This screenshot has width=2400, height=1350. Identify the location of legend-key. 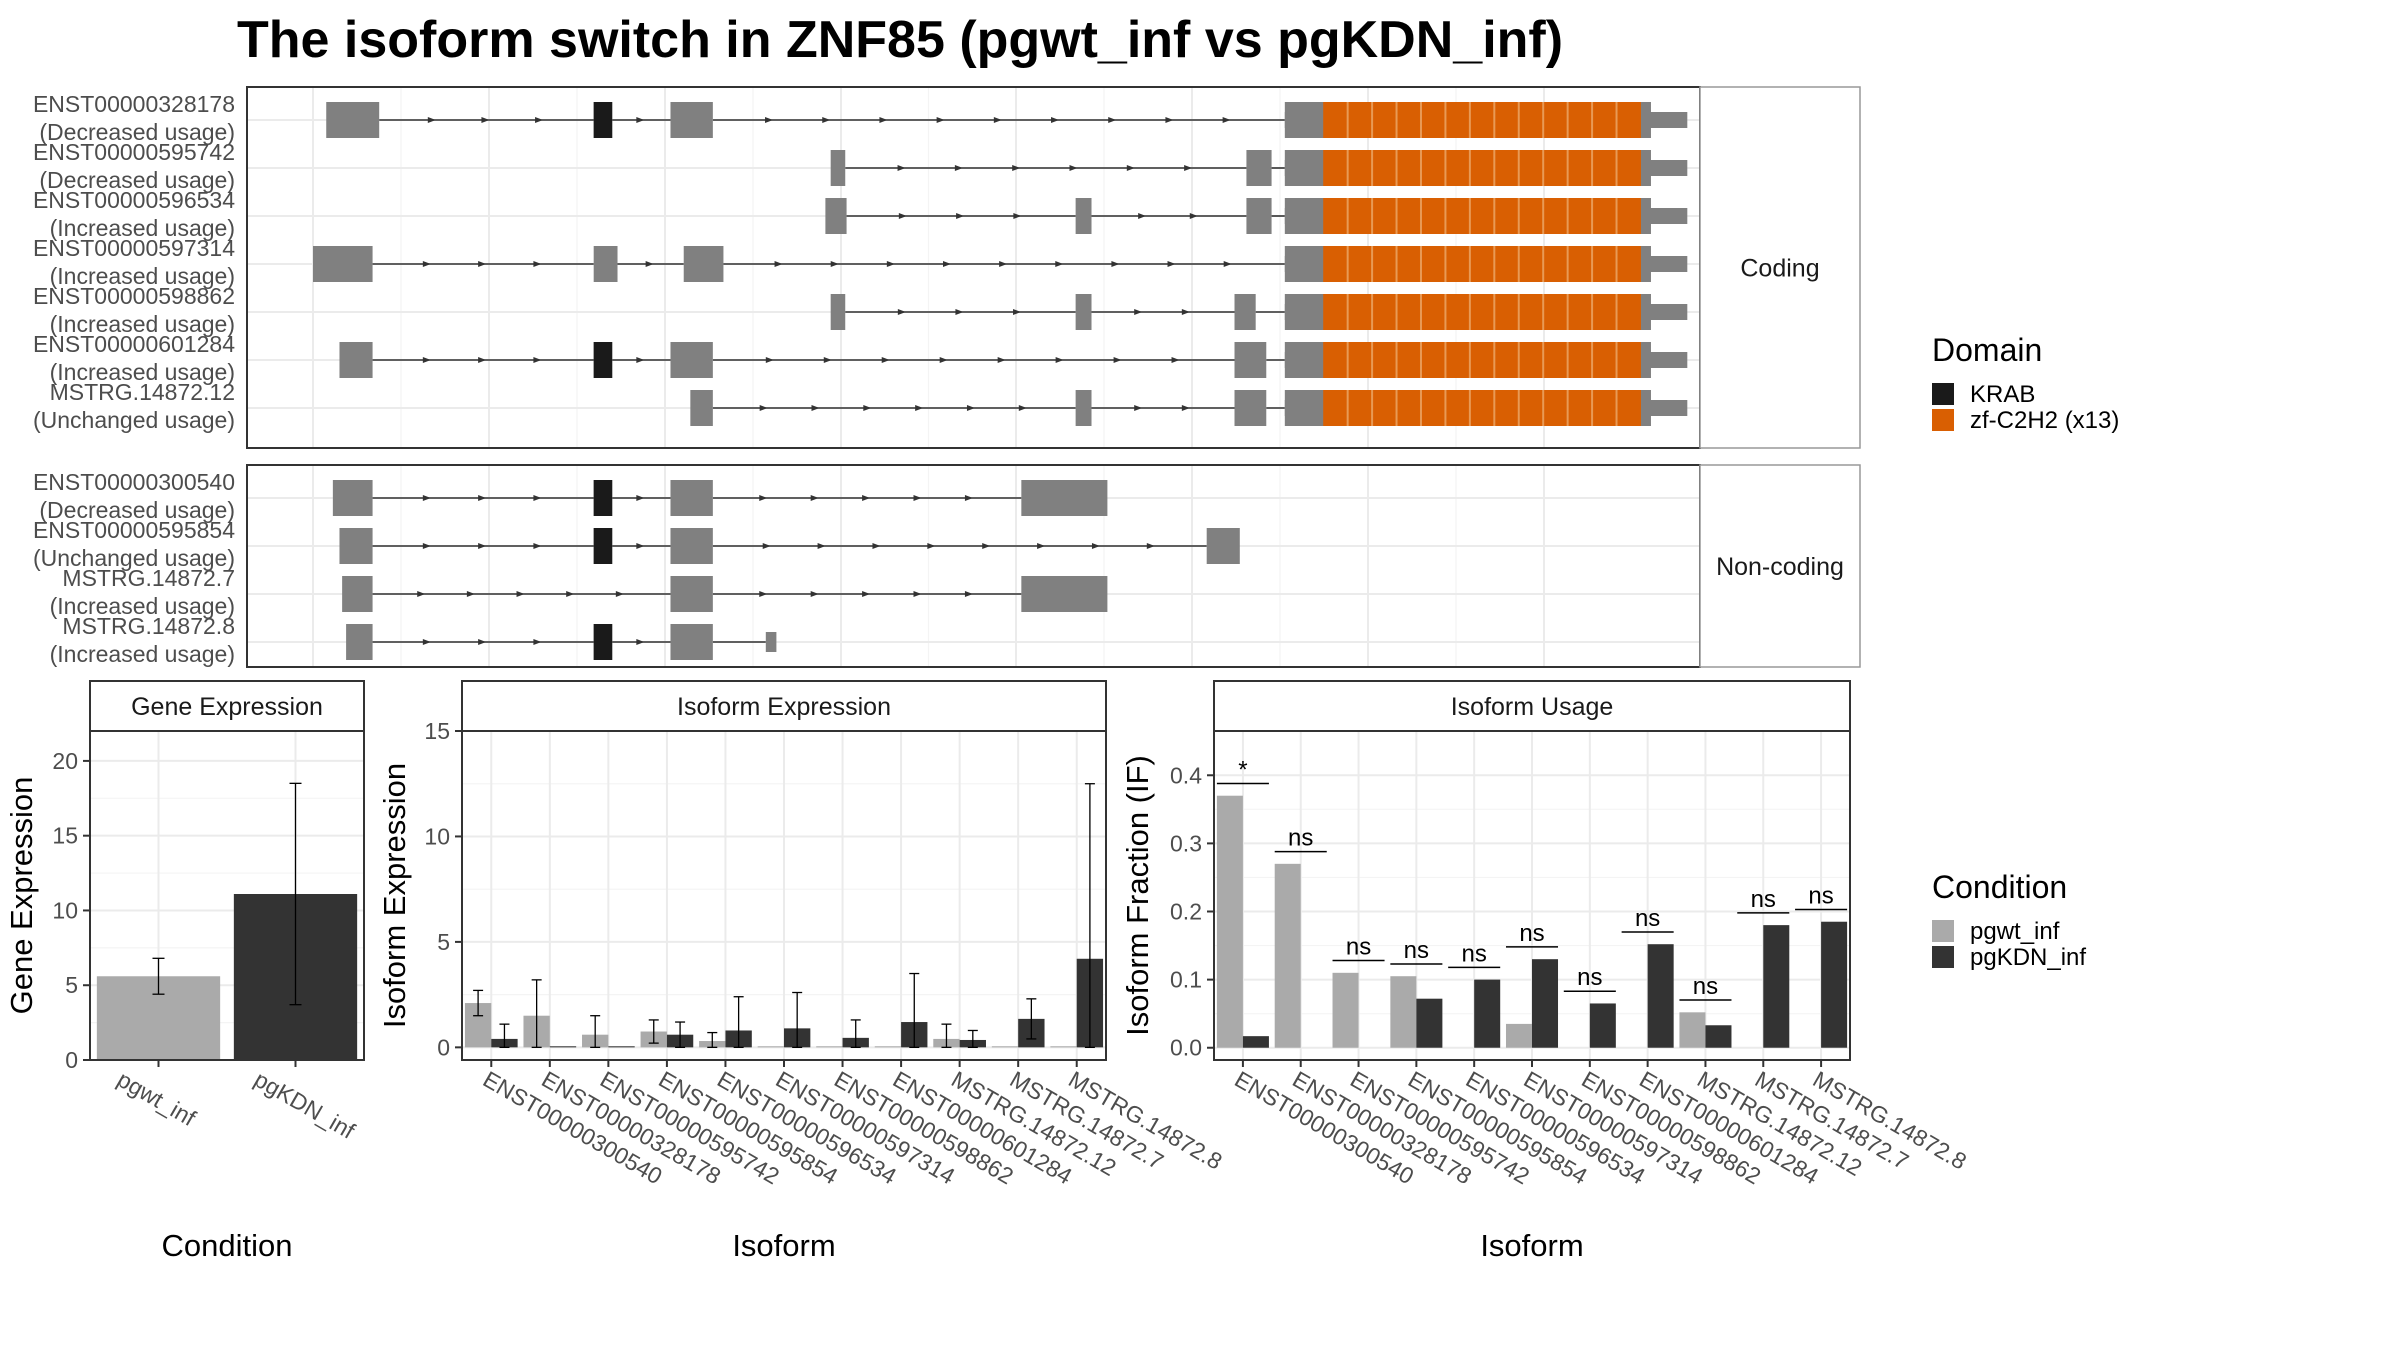
(1943, 931).